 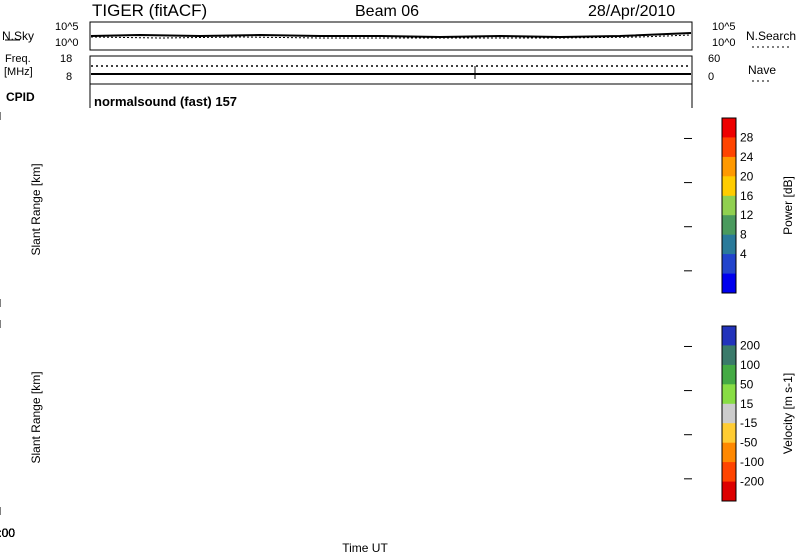 I want to click on colorbar-tick-label: 8, so click(x=743, y=235).